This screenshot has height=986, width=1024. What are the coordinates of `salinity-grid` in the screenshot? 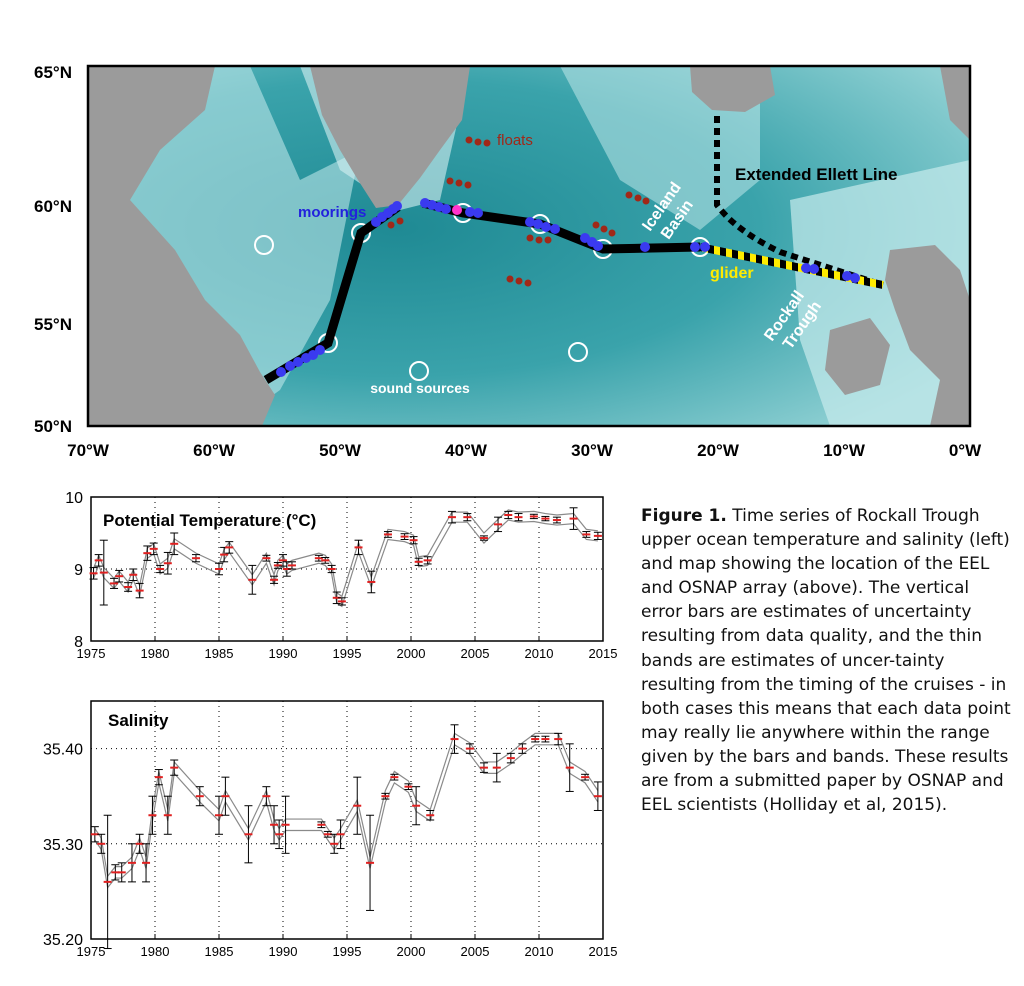 It's located at (347, 820).